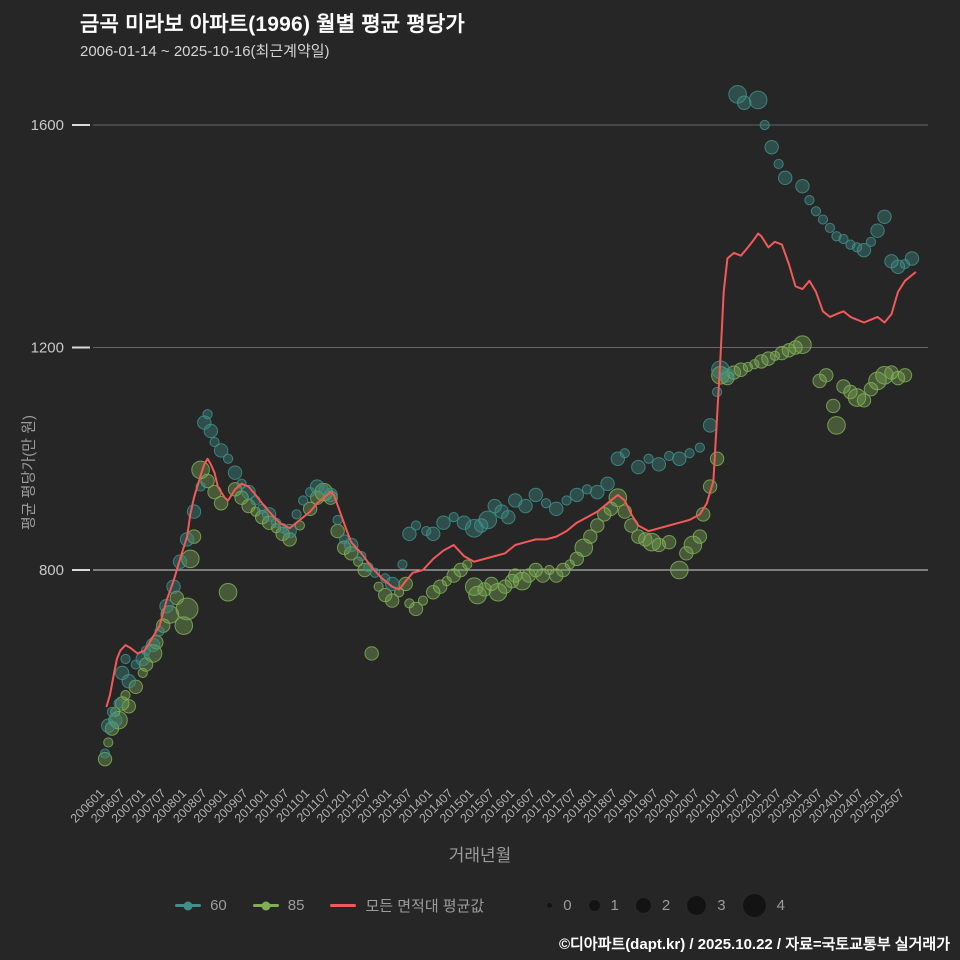 The height and width of the screenshot is (960, 960). I want to click on legend-item-85: 85, so click(278, 905).